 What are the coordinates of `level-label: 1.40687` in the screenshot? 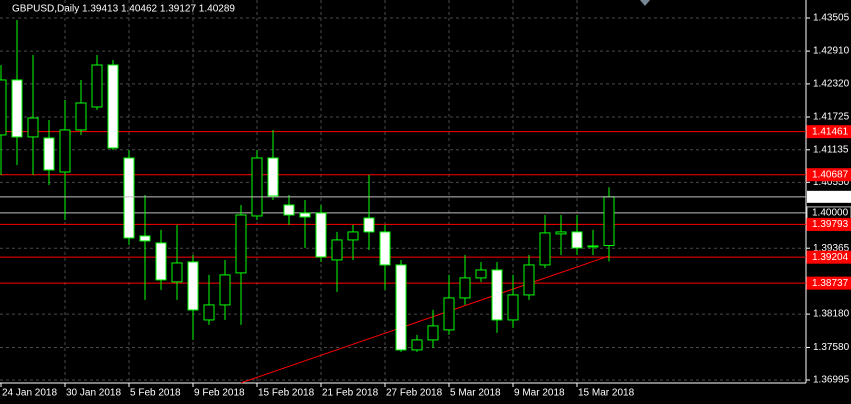 It's located at (830, 174).